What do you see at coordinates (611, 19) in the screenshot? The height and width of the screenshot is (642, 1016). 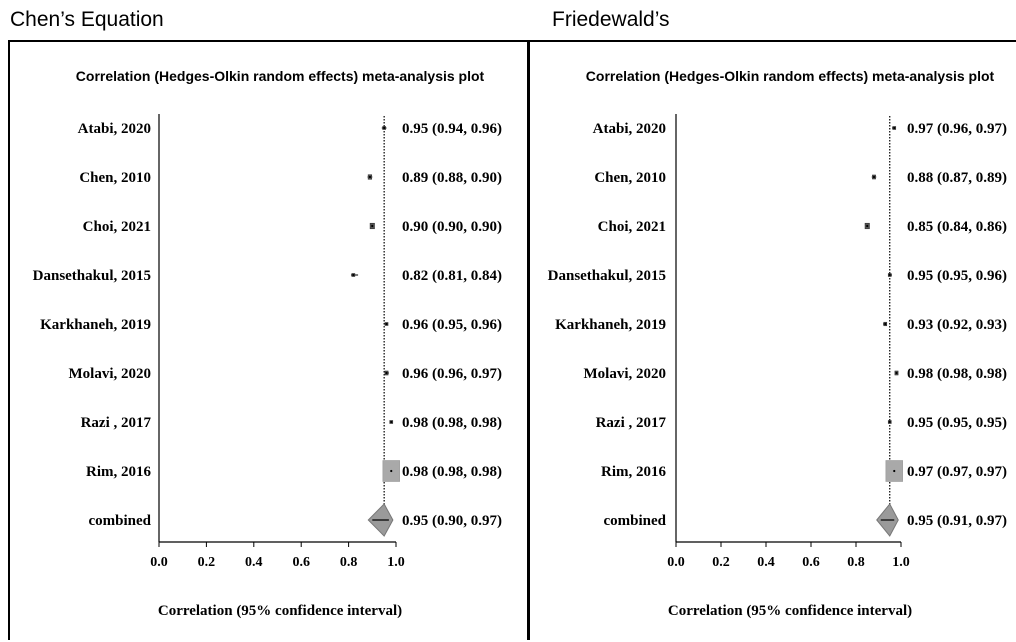 I see `heading-right: Friedewald’s` at bounding box center [611, 19].